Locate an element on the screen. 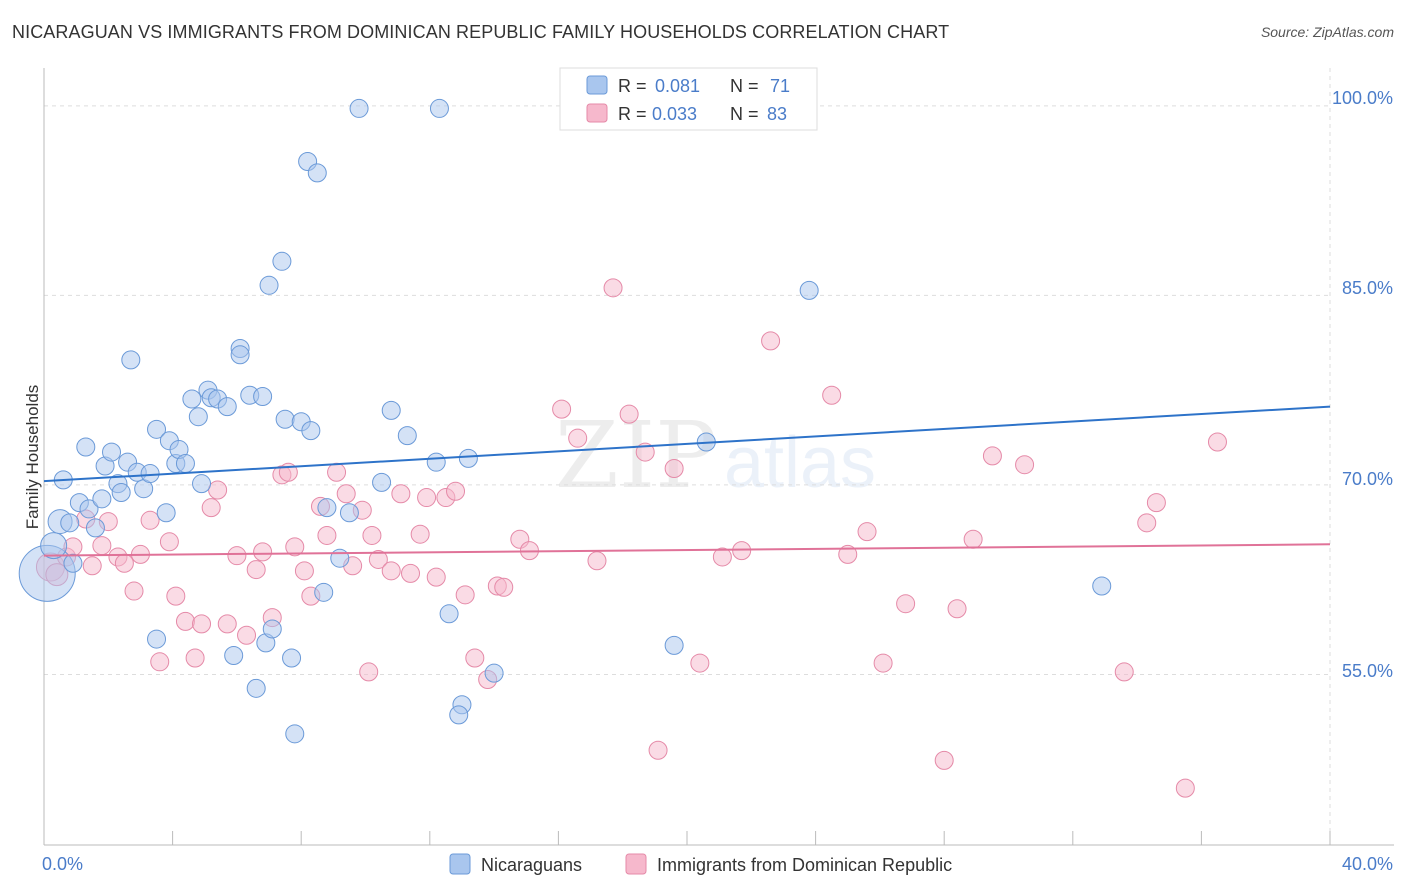 The width and height of the screenshot is (1406, 892). stats-swatch-pink is located at coordinates (597, 113).